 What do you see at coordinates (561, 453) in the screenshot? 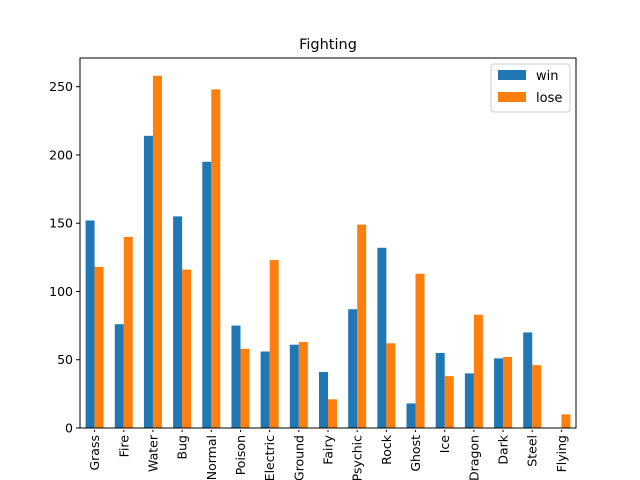
I see `x-tick-label-flying: Flying` at bounding box center [561, 453].